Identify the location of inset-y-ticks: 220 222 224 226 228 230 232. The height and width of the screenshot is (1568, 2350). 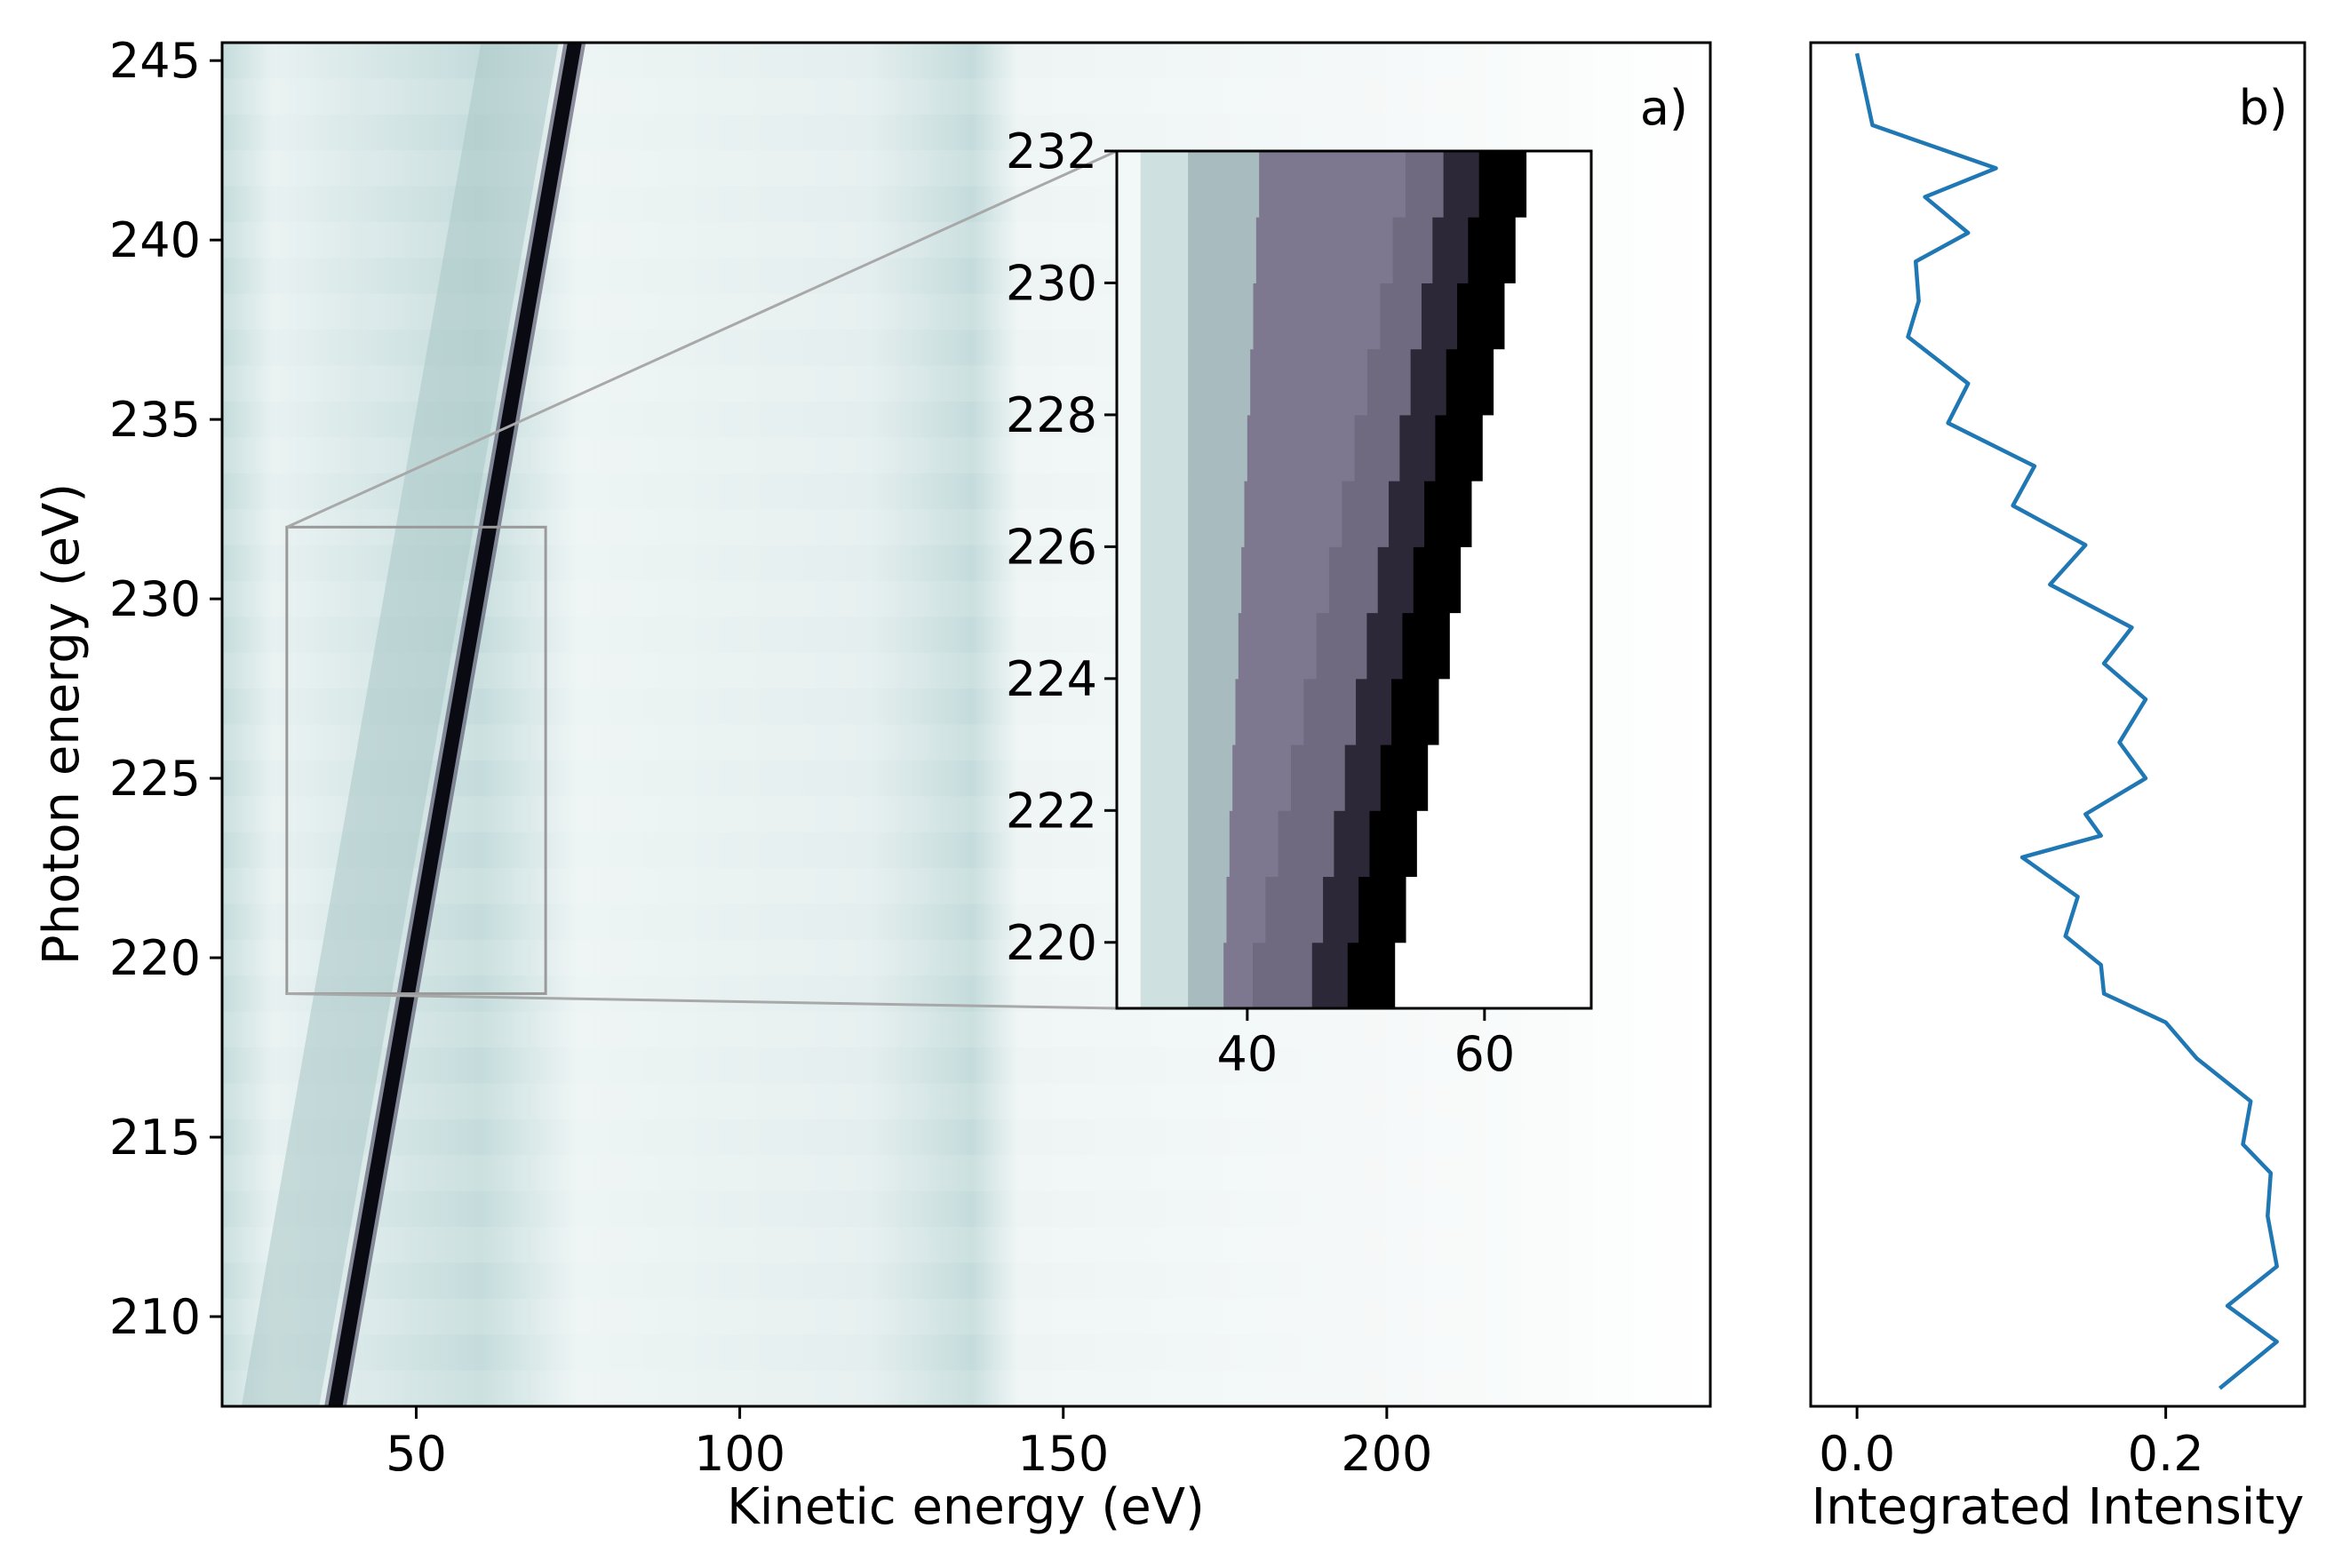
(1061, 547).